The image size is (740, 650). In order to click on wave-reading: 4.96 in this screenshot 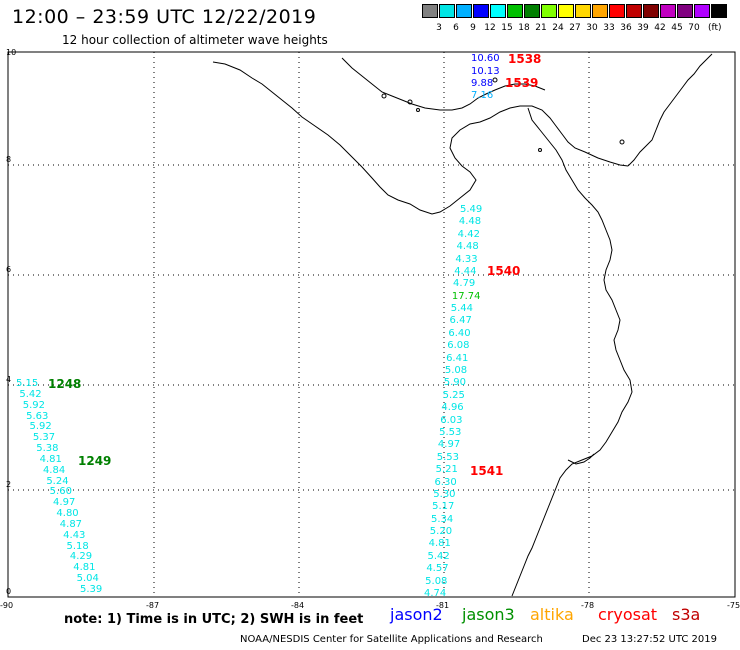, I will do `click(452, 408)`.